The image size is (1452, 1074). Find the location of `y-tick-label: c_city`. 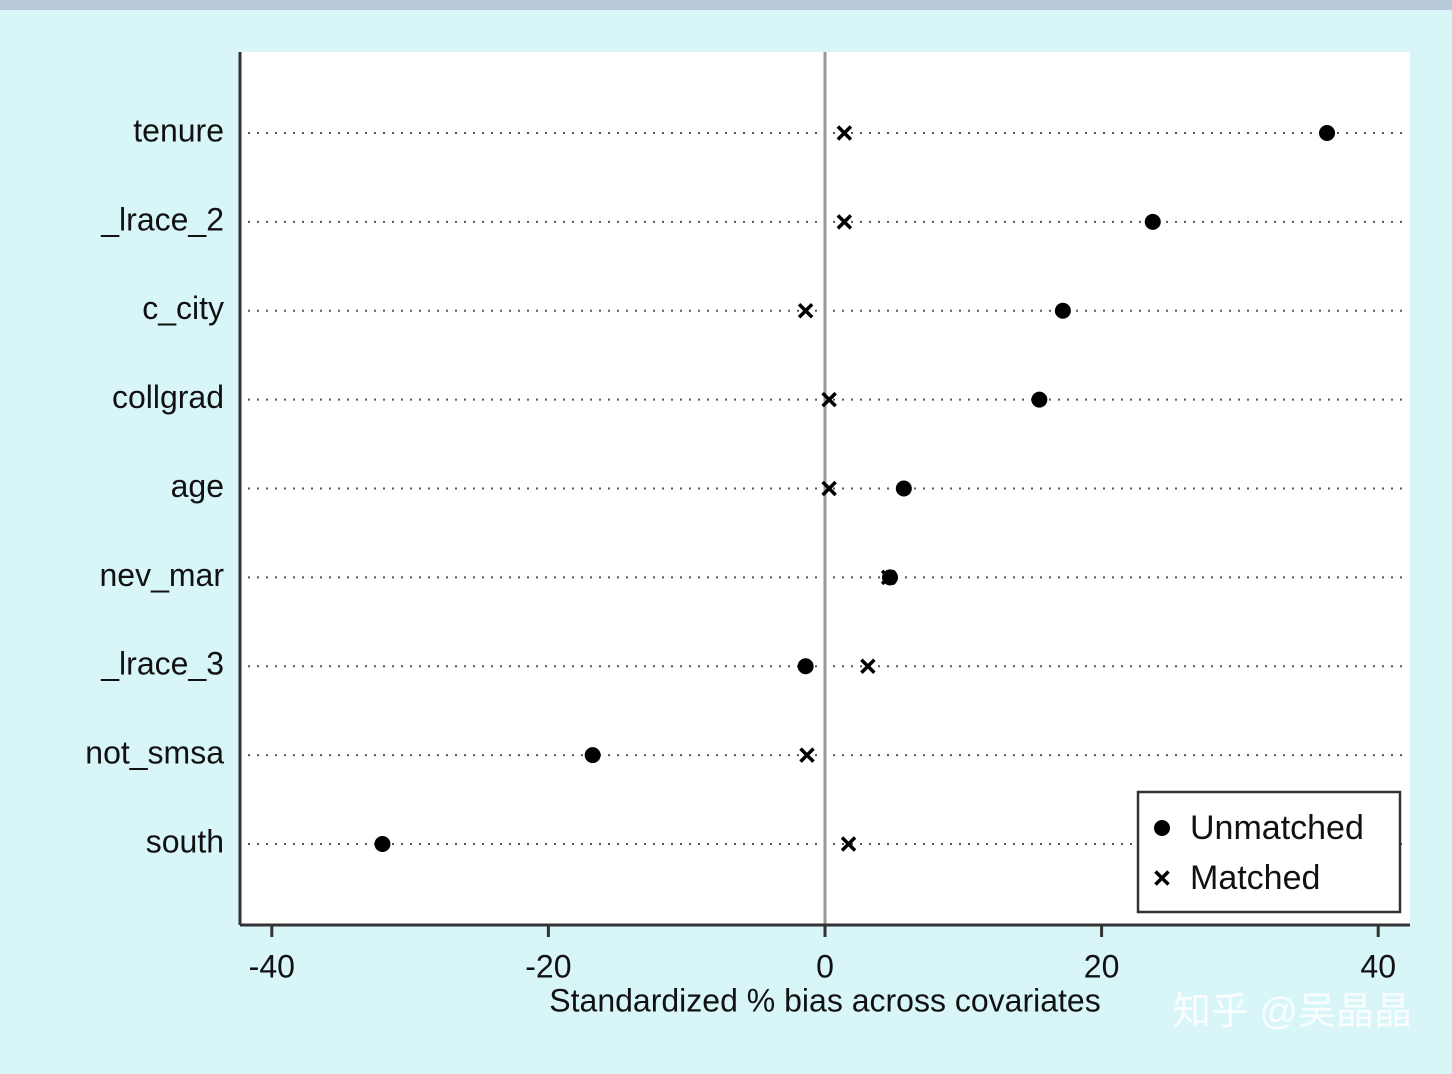

y-tick-label: c_city is located at coordinates (183, 308).